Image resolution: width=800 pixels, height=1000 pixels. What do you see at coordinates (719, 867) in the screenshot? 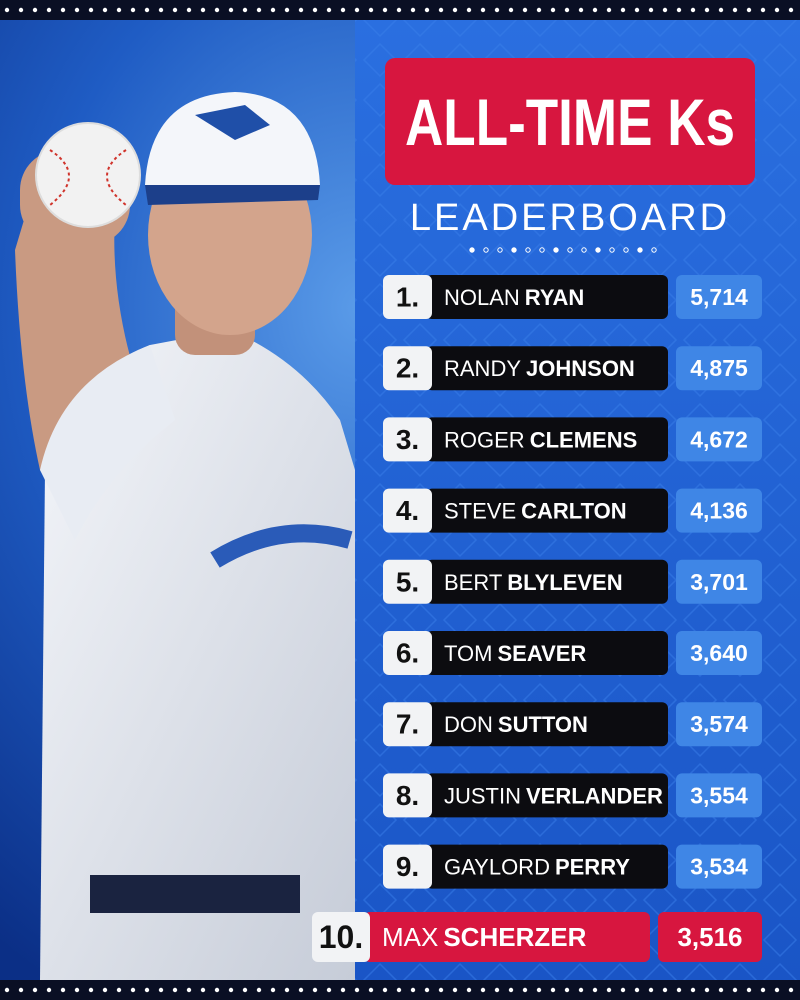
I see `strikeouts: 3,534` at bounding box center [719, 867].